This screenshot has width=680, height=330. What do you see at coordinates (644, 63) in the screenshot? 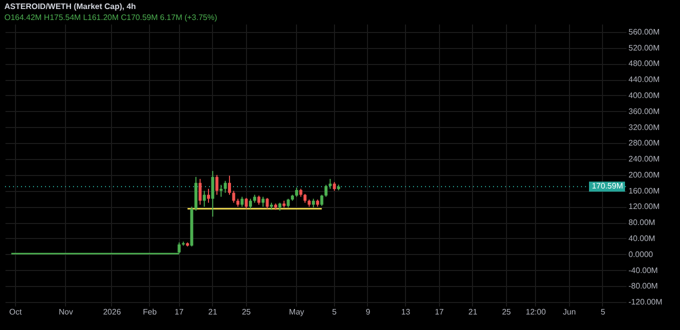
I see `y-tick-label: 480.00M` at bounding box center [644, 63].